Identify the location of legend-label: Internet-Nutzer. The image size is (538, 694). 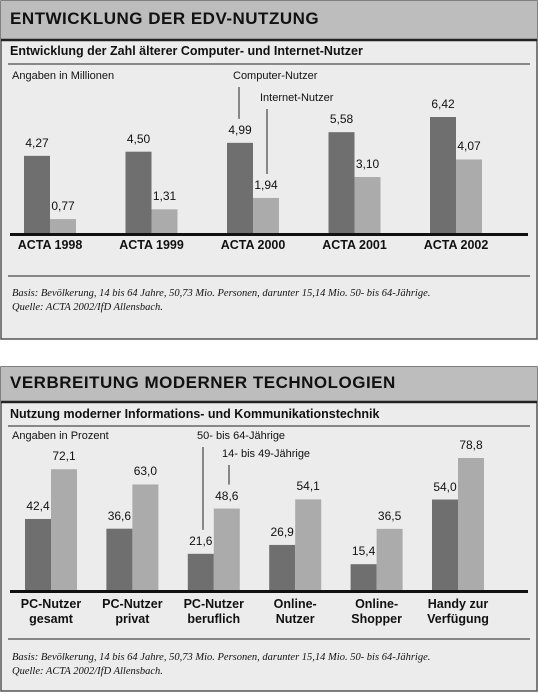
(297, 98).